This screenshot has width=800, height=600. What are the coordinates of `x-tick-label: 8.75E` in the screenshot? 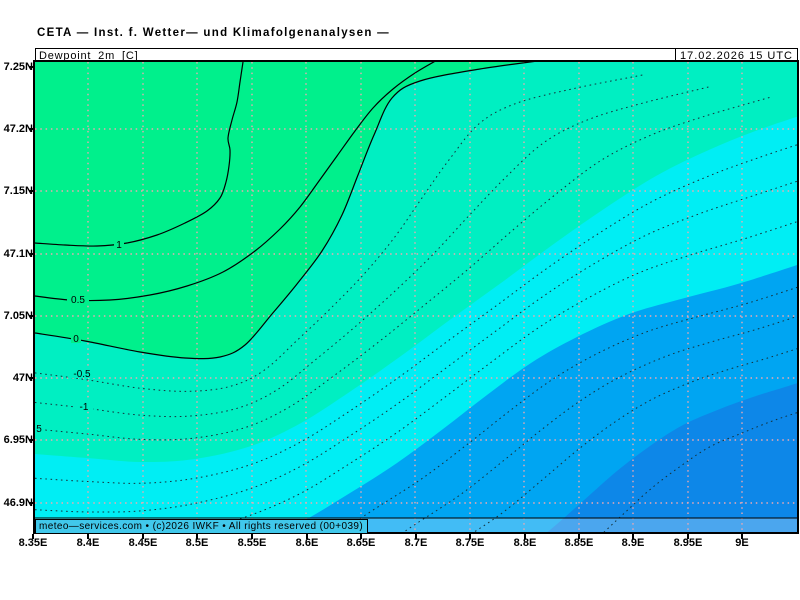 It's located at (470, 543).